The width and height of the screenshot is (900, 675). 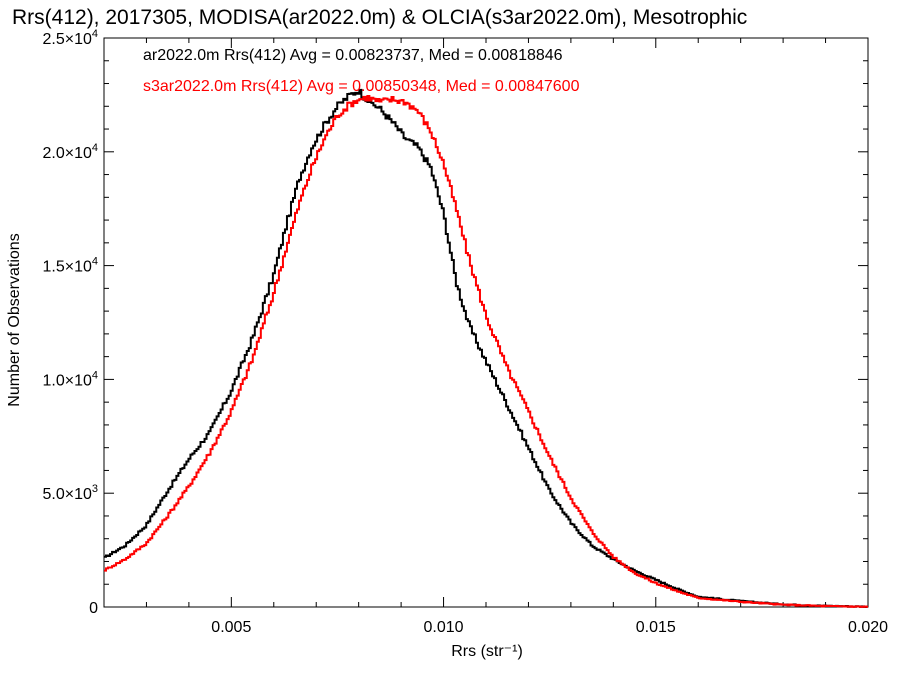 I want to click on x-tick-label: 0.010, so click(x=444, y=627).